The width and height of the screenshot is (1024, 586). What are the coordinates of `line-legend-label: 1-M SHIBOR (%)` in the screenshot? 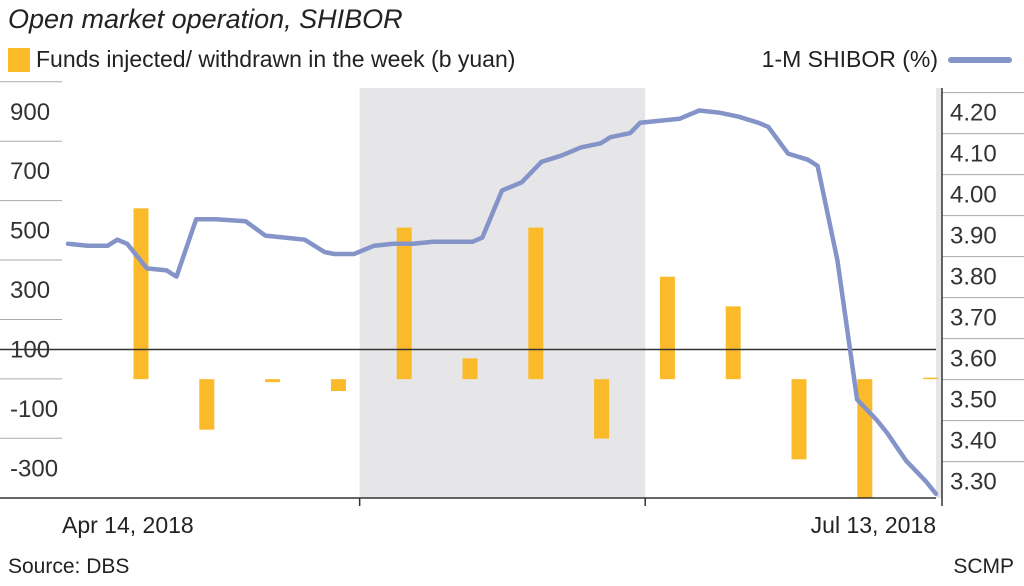 It's located at (849, 59).